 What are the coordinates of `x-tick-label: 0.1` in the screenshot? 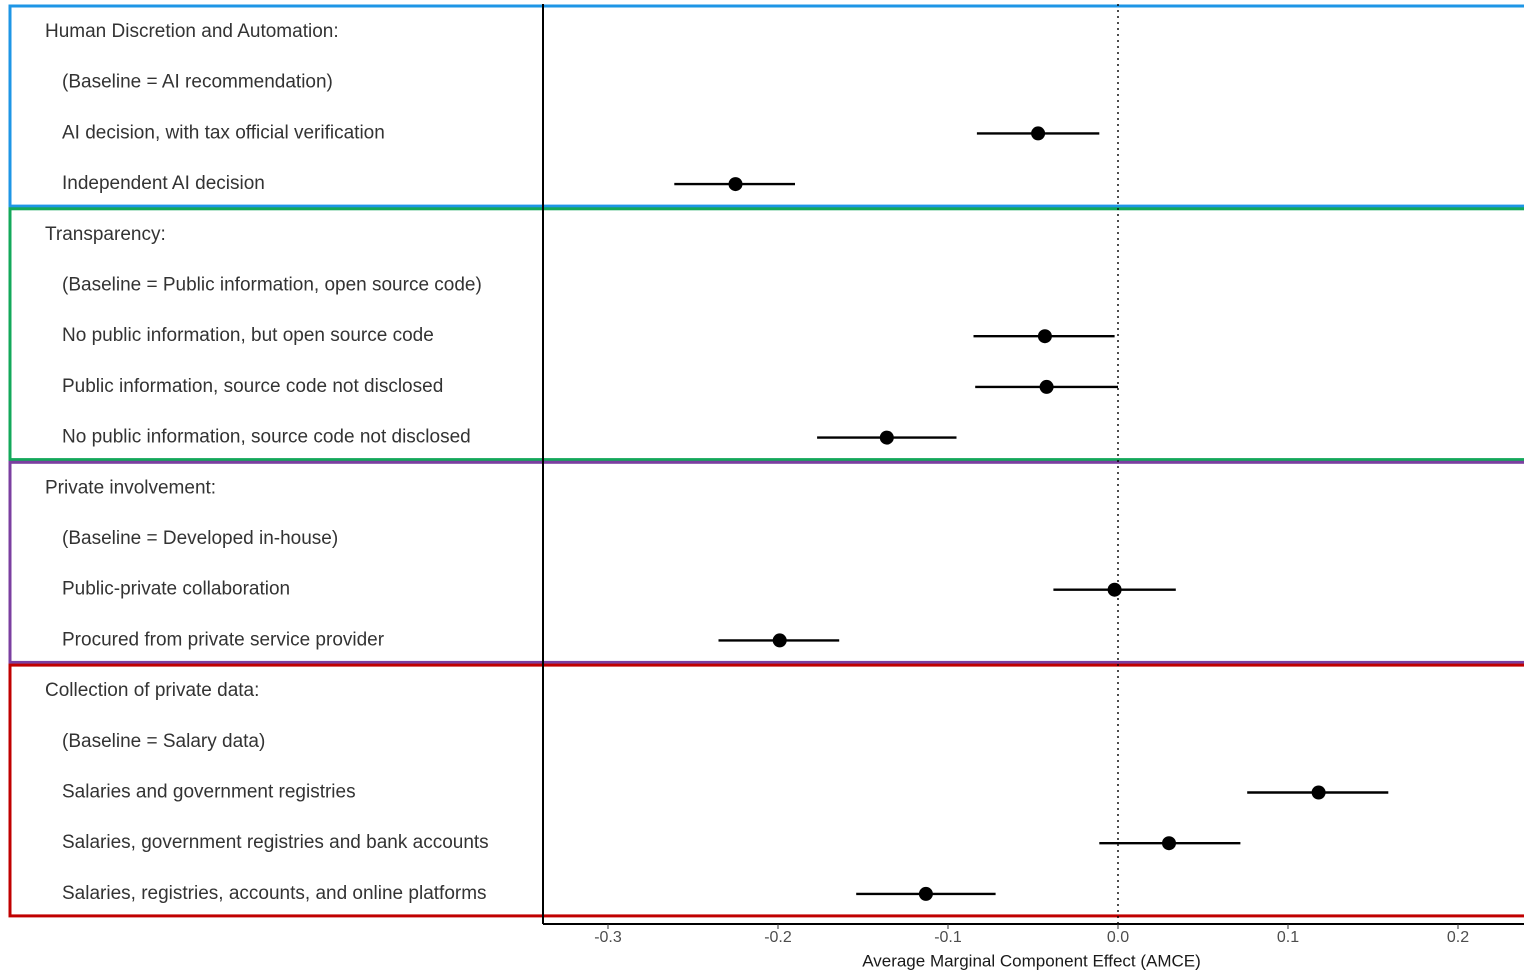 It's located at (1288, 937).